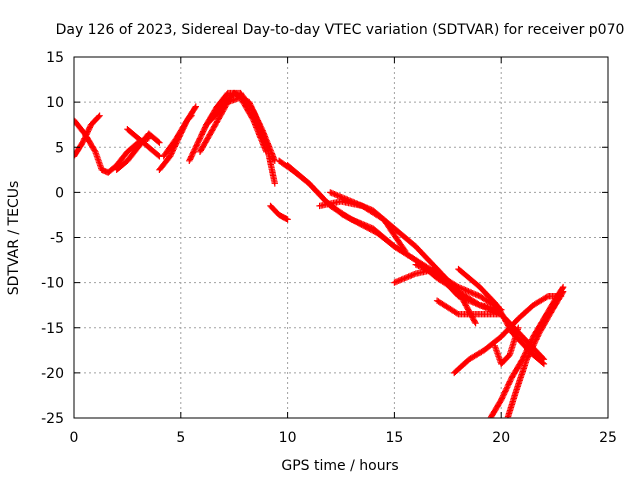 The height and width of the screenshot is (480, 640). I want to click on series-arc21, so click(535, 353).